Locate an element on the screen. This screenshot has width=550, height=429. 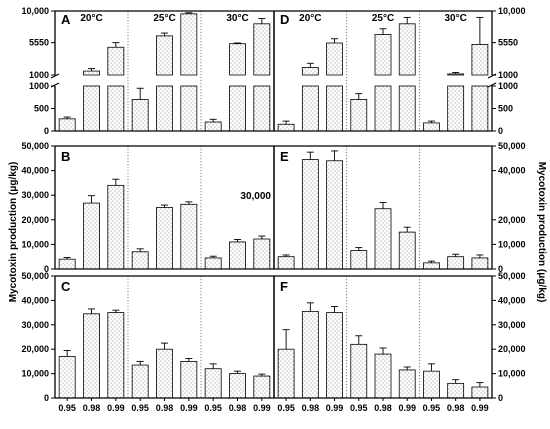
y-axis-label-left: Mycotoxin production (μg/kg) is located at coordinates (13, 232).